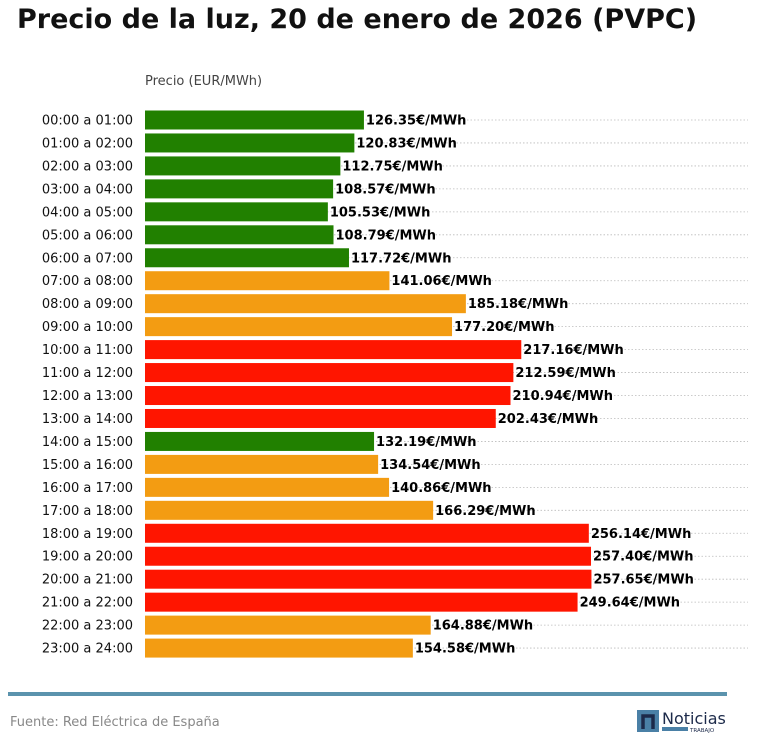  What do you see at coordinates (441, 281) in the screenshot?
I see `data-label: 141.06€/MWh` at bounding box center [441, 281].